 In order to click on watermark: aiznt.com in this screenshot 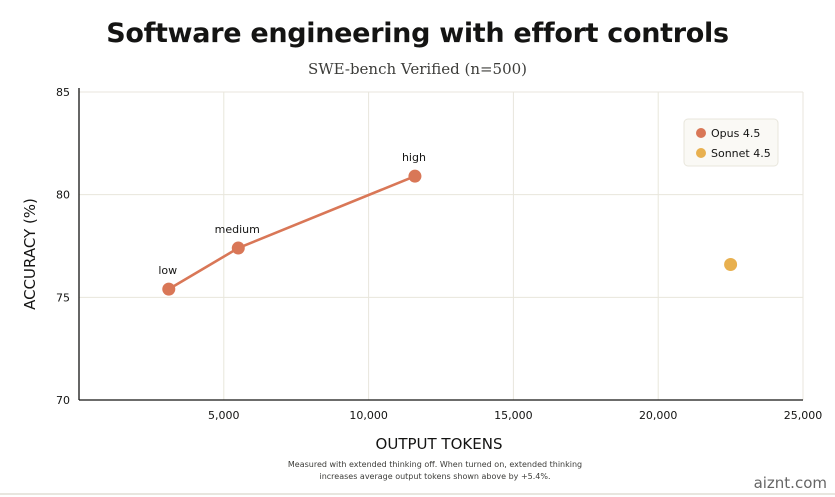, I will do `click(790, 483)`.